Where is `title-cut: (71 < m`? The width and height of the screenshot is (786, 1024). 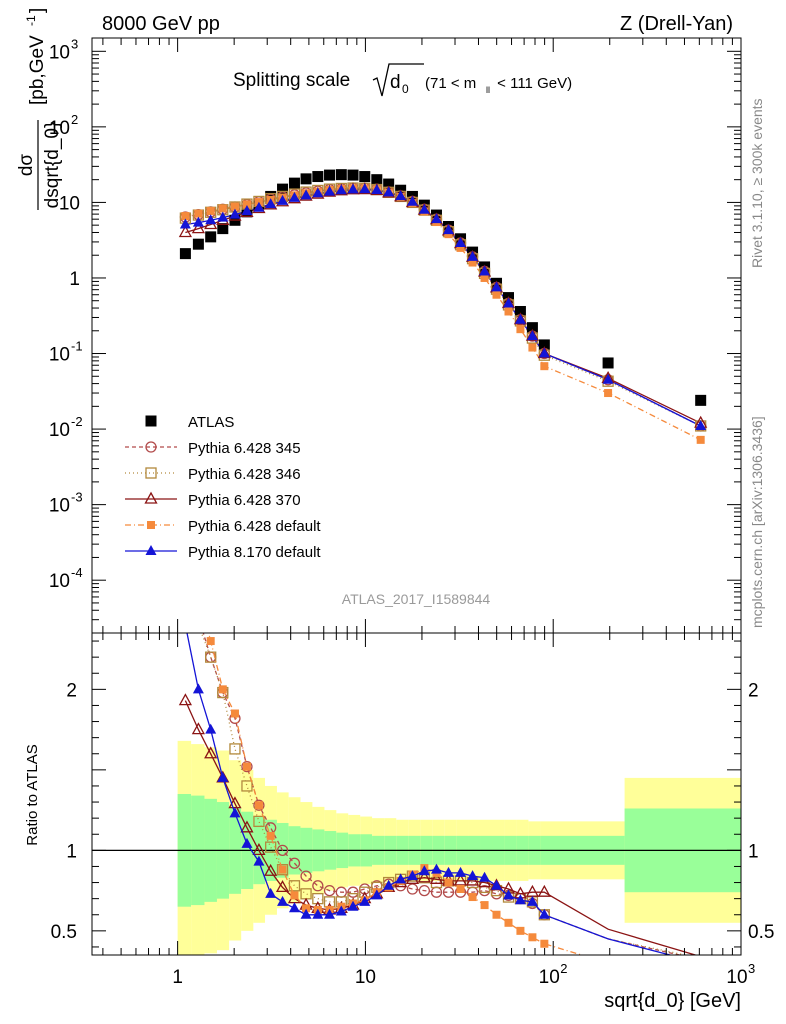 title-cut: (71 < m is located at coordinates (450, 83).